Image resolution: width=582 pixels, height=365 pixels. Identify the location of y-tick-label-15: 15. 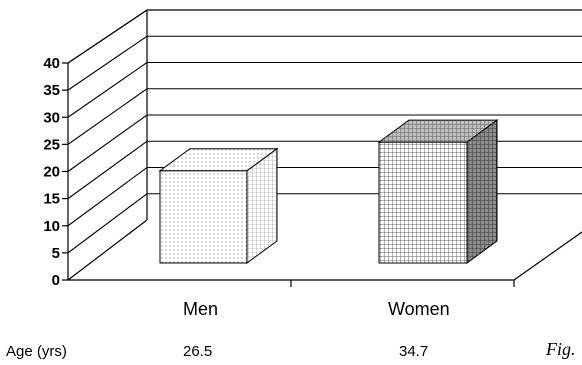
(51, 199).